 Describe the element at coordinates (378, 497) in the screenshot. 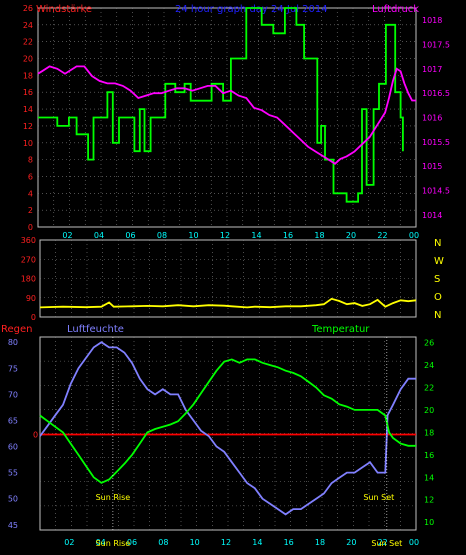

I see `sun-set-label: Sun Set` at that location.